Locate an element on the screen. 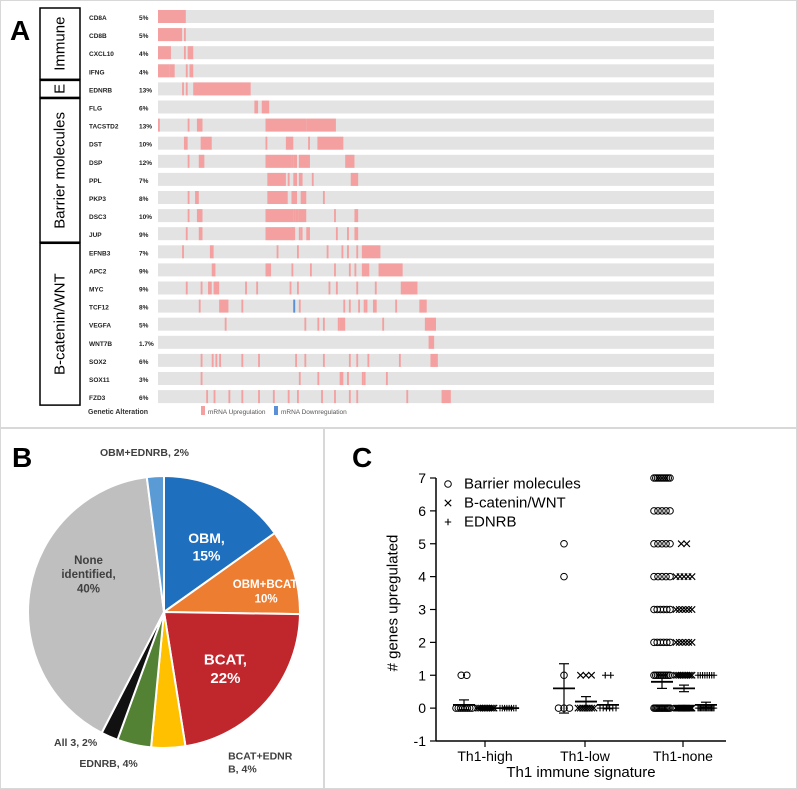 The width and height of the screenshot is (797, 789). gene-percent: 3% is located at coordinates (144, 380).